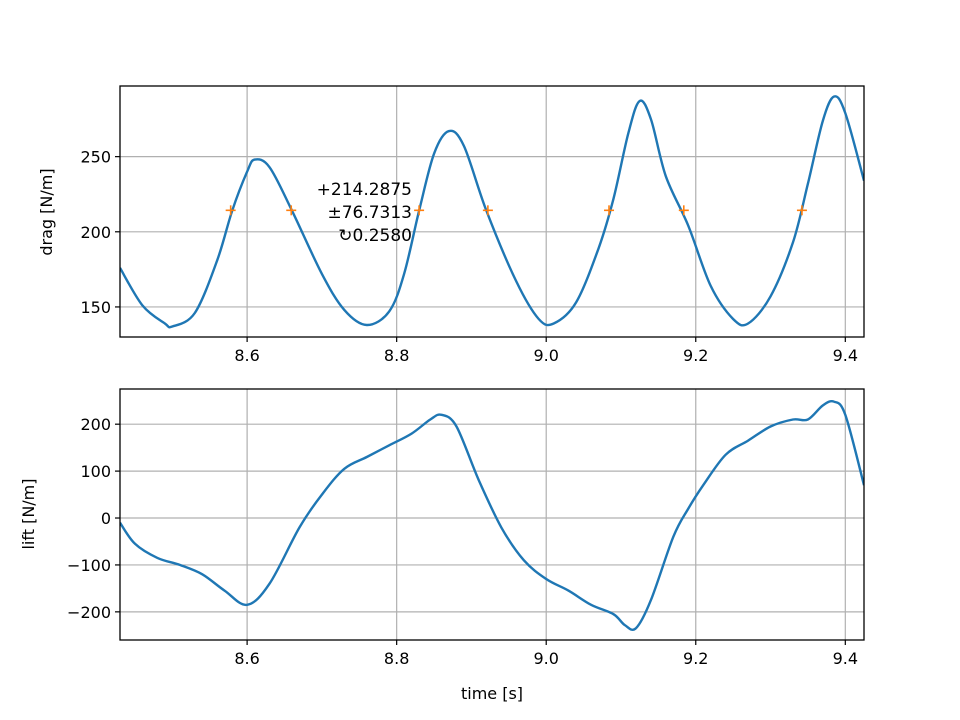 The height and width of the screenshot is (720, 960). I want to click on drag-annotation: +214.2875 ±76.7313 ↻0.2580, so click(364, 213).